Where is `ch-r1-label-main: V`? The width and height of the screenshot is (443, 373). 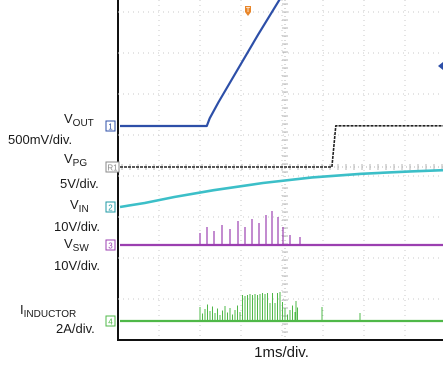
ch-r1-label-main: V is located at coordinates (68, 158).